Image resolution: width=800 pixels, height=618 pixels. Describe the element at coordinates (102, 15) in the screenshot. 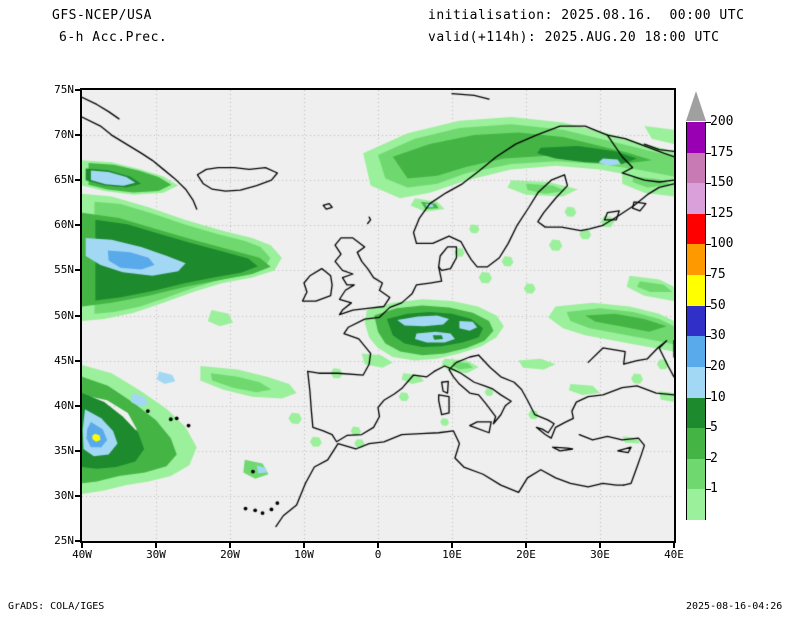

I see `model-title: GFS-NCEP/USA` at that location.